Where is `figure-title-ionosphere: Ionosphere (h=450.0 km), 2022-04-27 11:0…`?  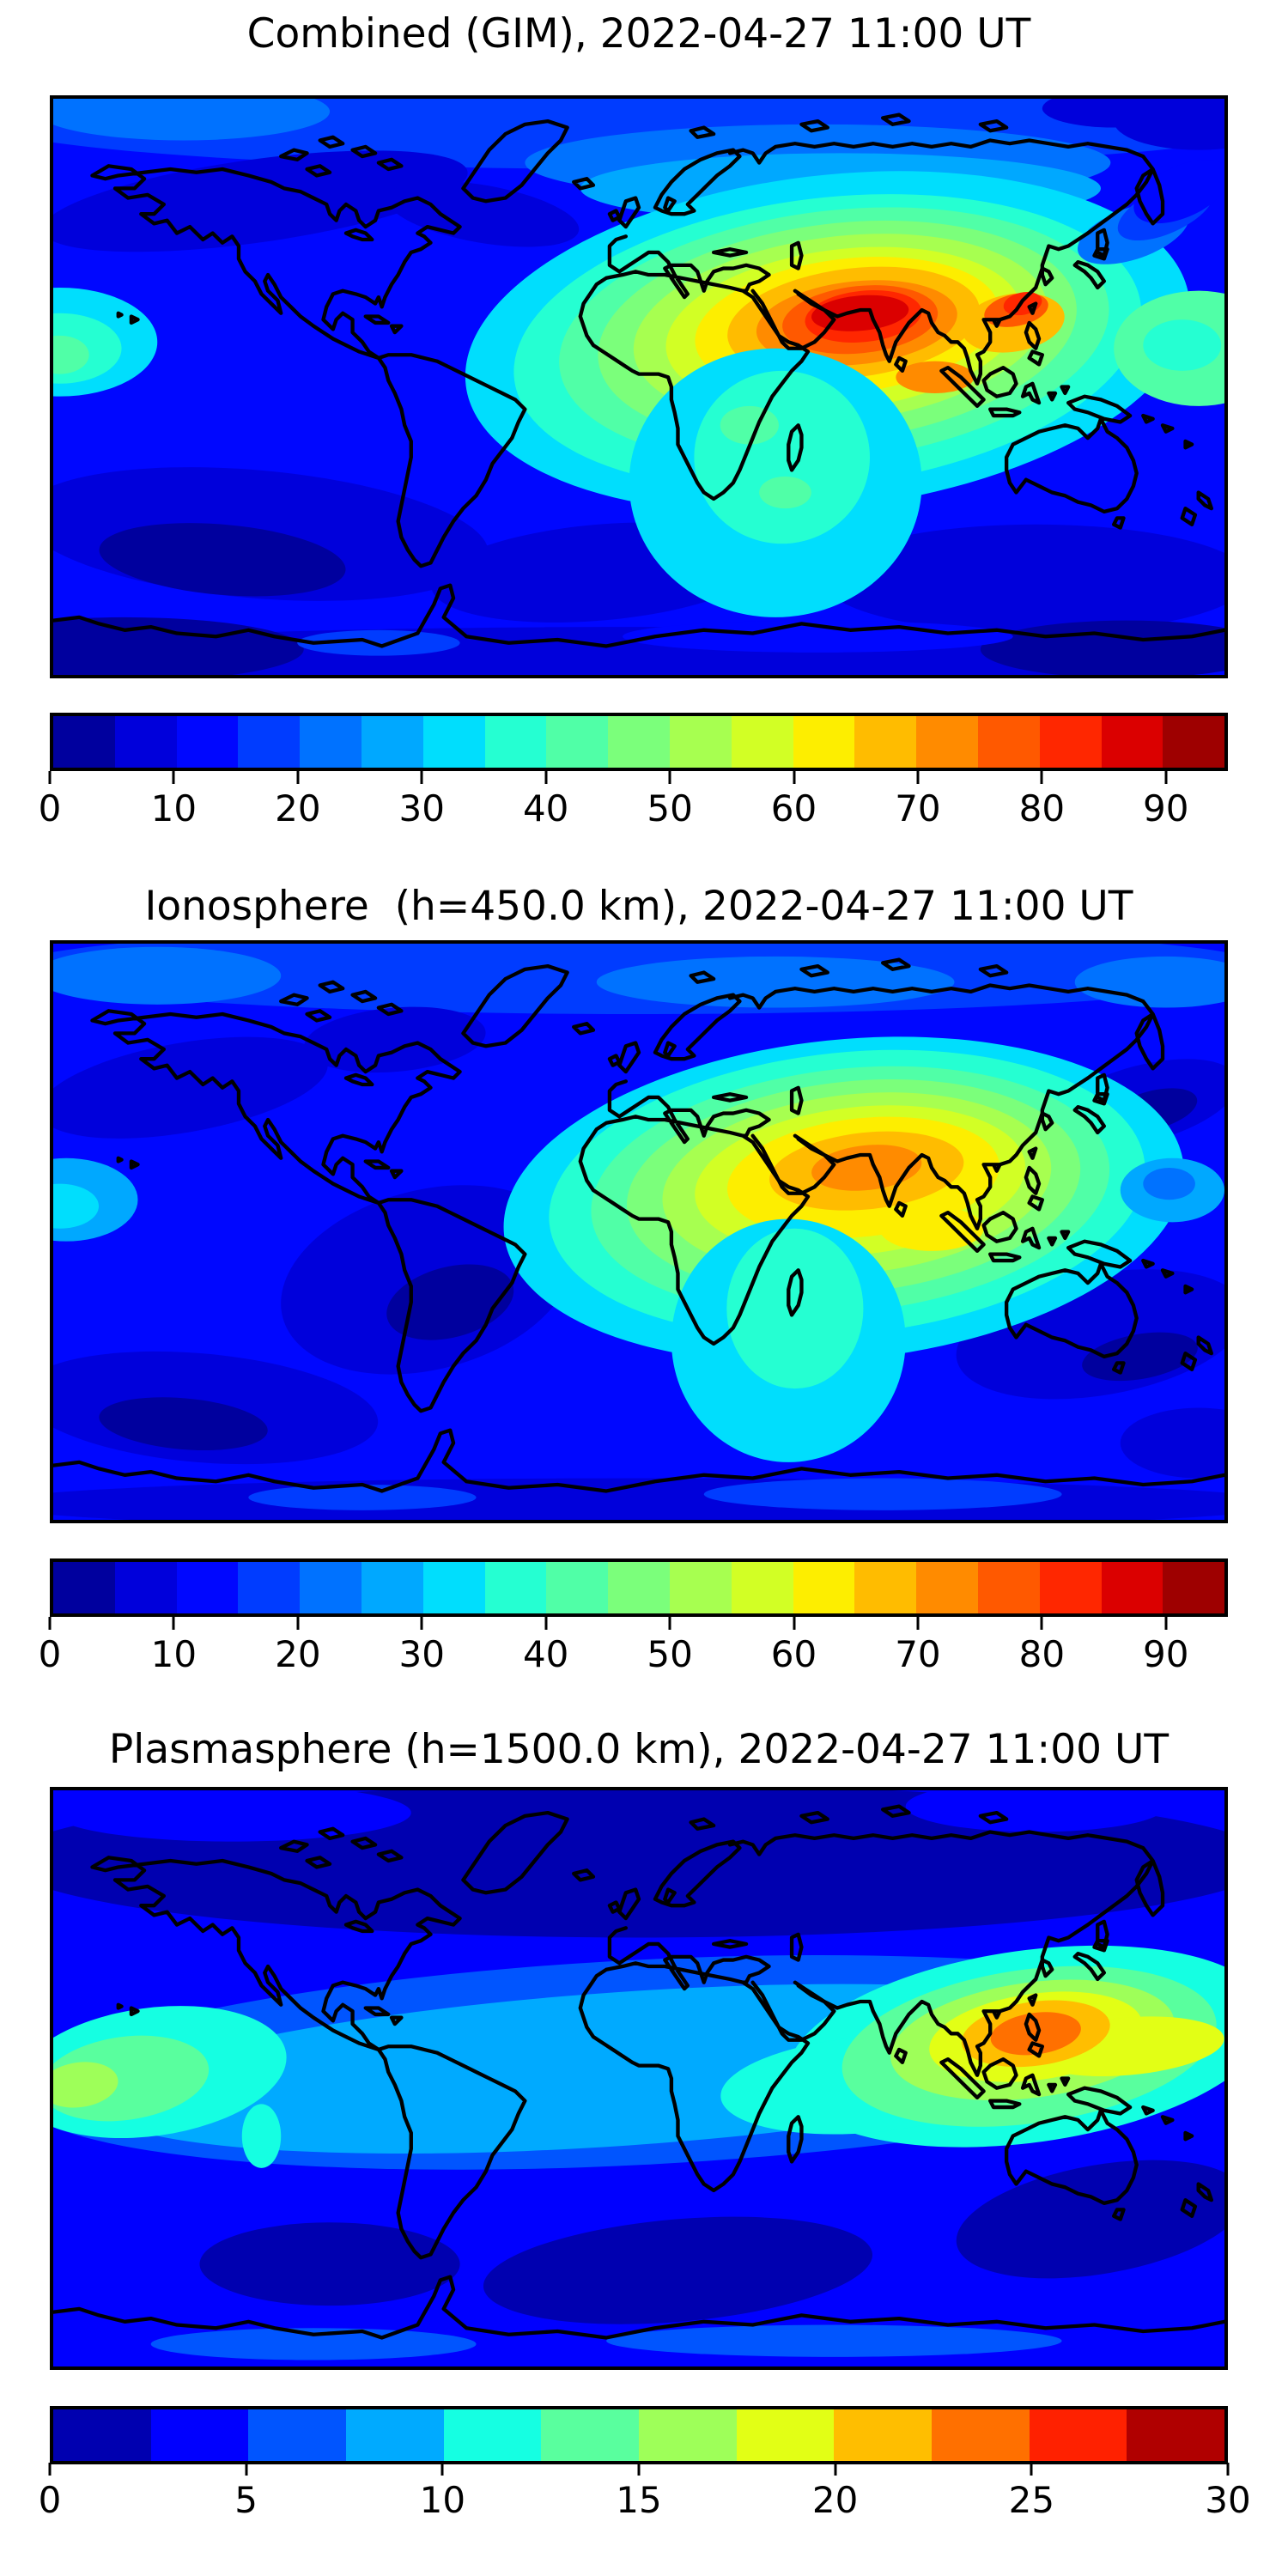
figure-title-ionosphere: Ionosphere (h=450.0 km), 2022-04-27 11:0… is located at coordinates (638, 907).